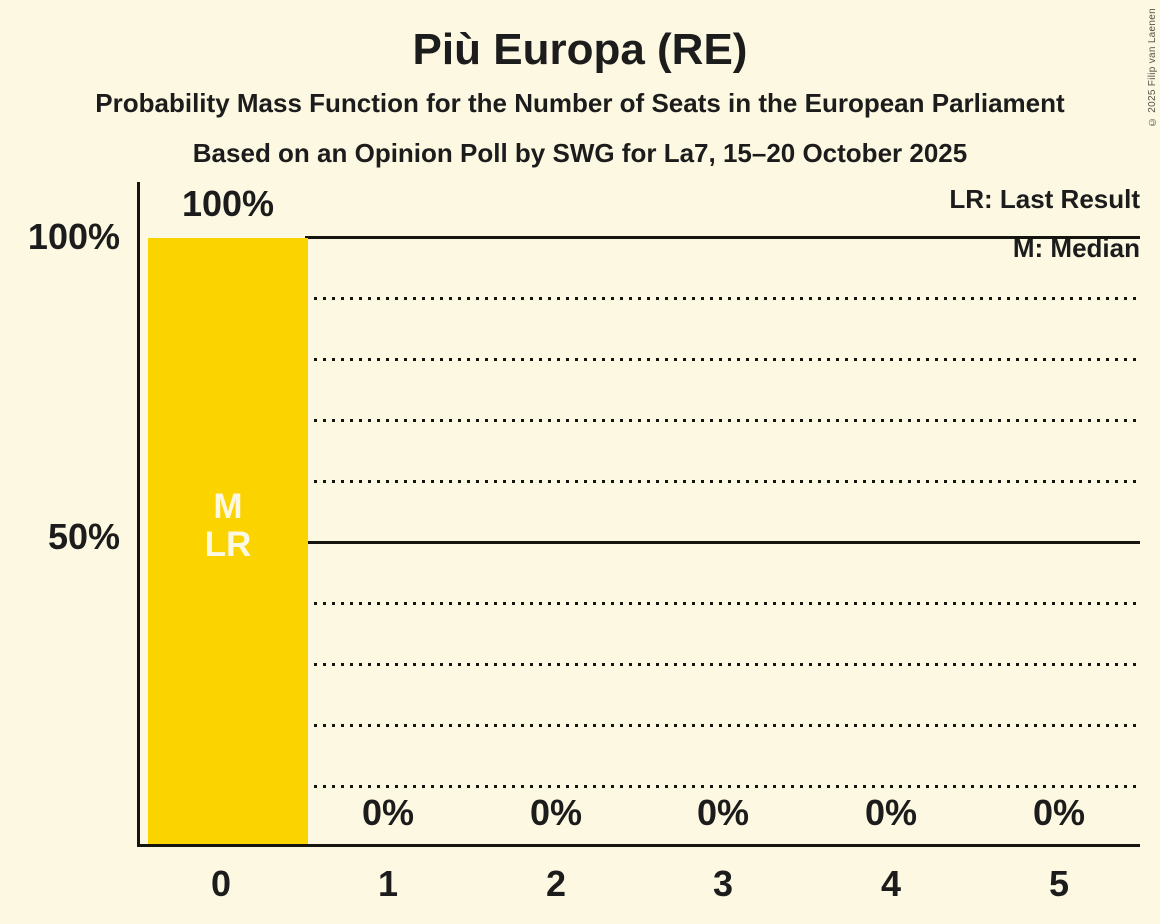 Image resolution: width=1160 pixels, height=924 pixels. What do you see at coordinates (1059, 883) in the screenshot?
I see `x-tick-label-5: 5` at bounding box center [1059, 883].